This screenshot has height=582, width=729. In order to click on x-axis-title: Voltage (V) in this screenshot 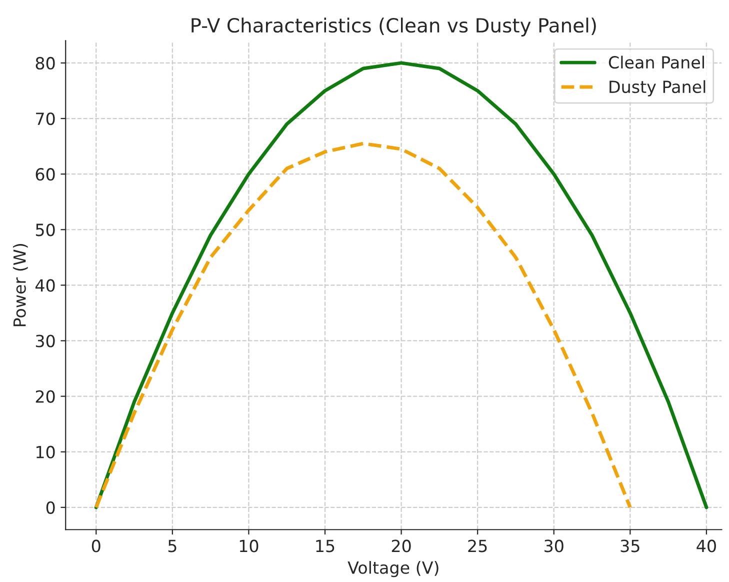, I will do `click(393, 569)`.